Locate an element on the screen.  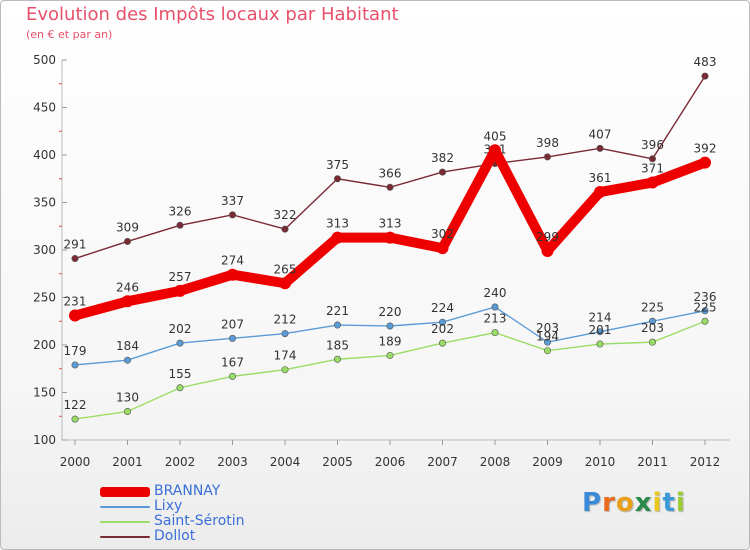
data-label: 231 is located at coordinates (75, 302).